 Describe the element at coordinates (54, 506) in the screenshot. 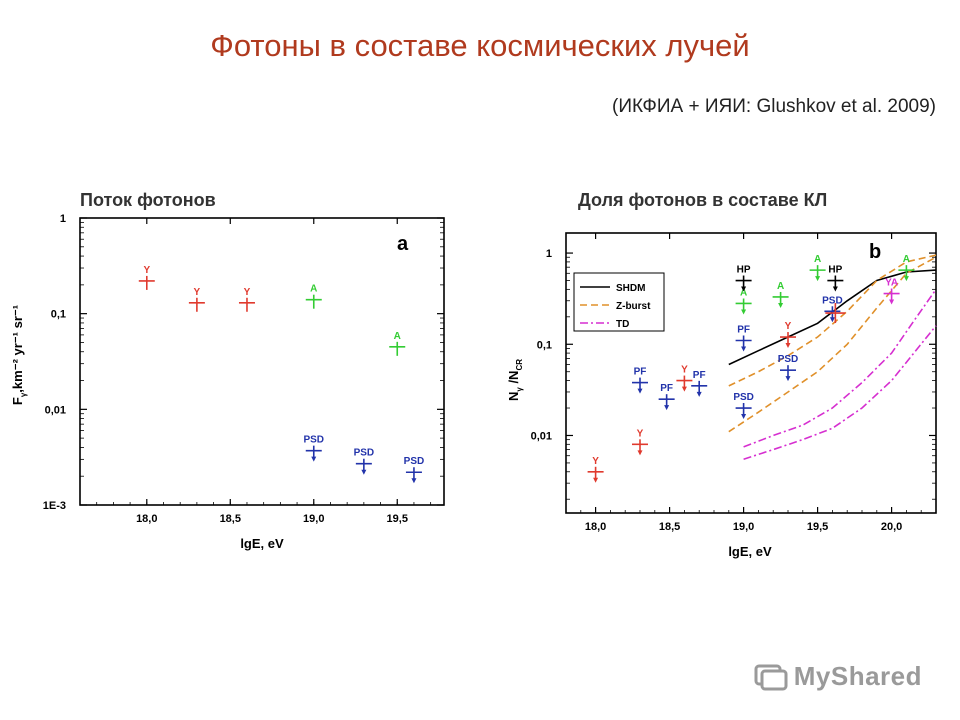

I see `y-tick-label: 1E-3` at that location.